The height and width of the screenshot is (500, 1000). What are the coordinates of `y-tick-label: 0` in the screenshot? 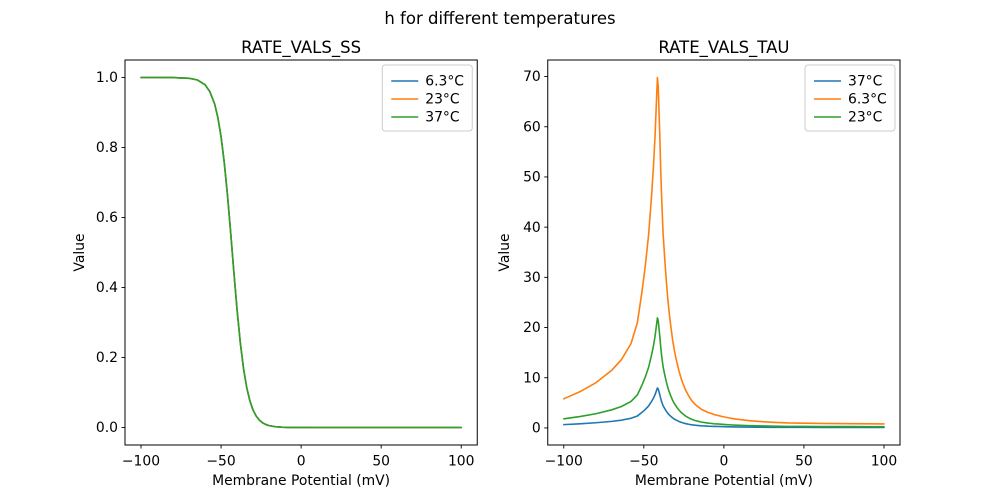 It's located at (536, 429).